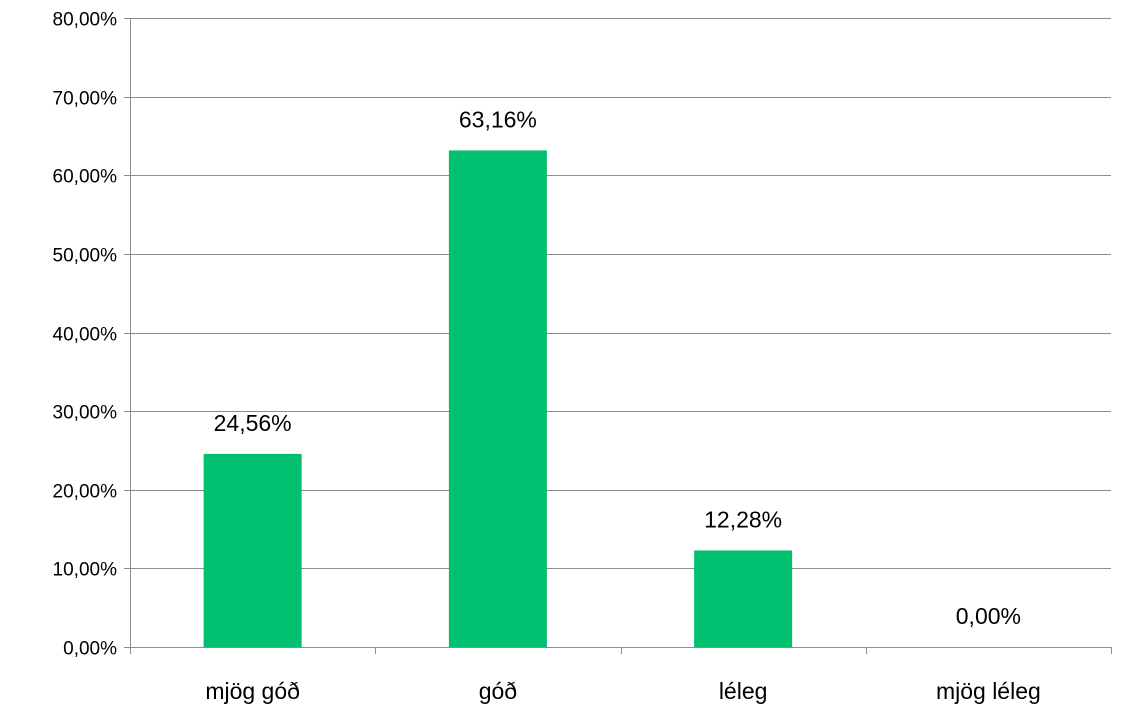  Describe the element at coordinates (743, 691) in the screenshot. I see `category-label: léleg` at that location.